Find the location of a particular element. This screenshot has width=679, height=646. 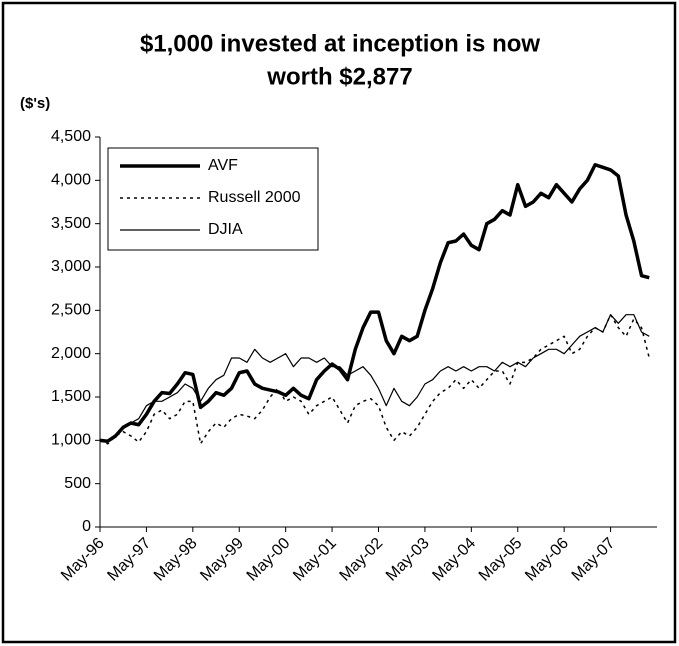

y-tick-label: 0 is located at coordinates (86, 526).